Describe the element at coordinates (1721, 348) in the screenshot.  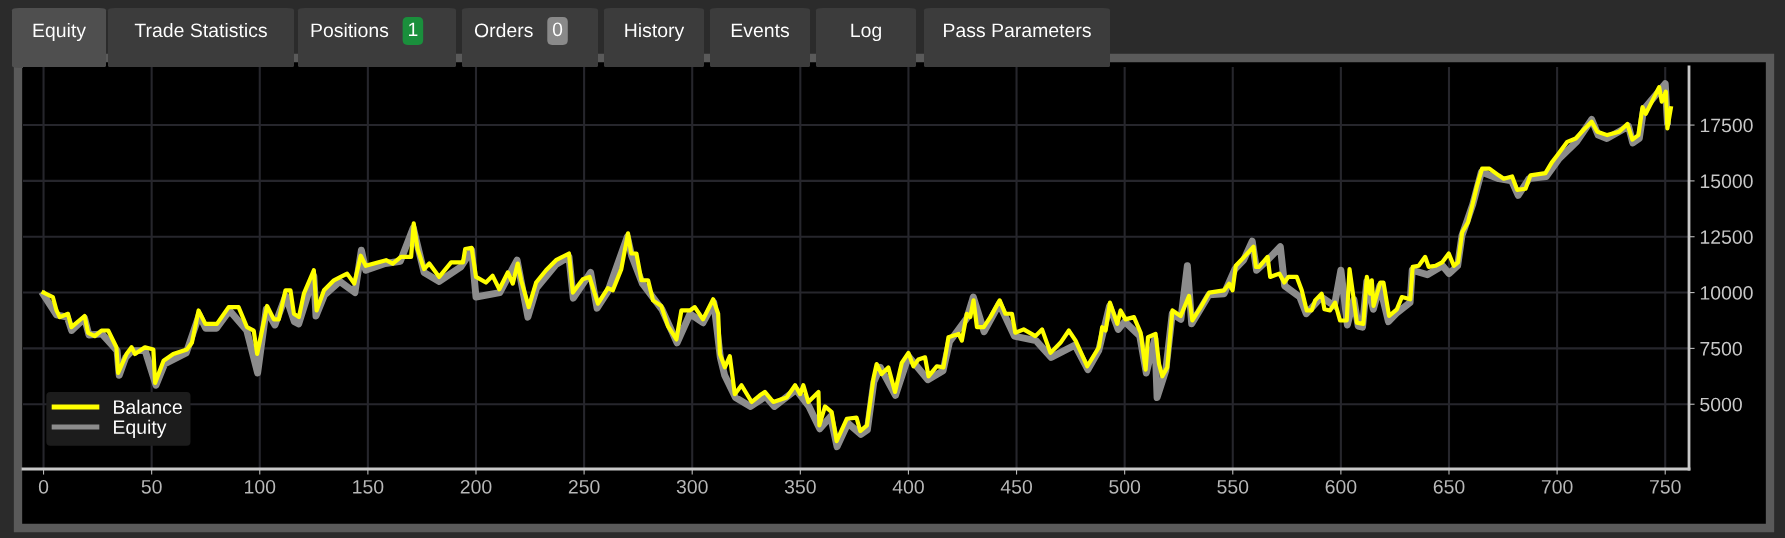
I see `y-tick-label: 7500` at that location.